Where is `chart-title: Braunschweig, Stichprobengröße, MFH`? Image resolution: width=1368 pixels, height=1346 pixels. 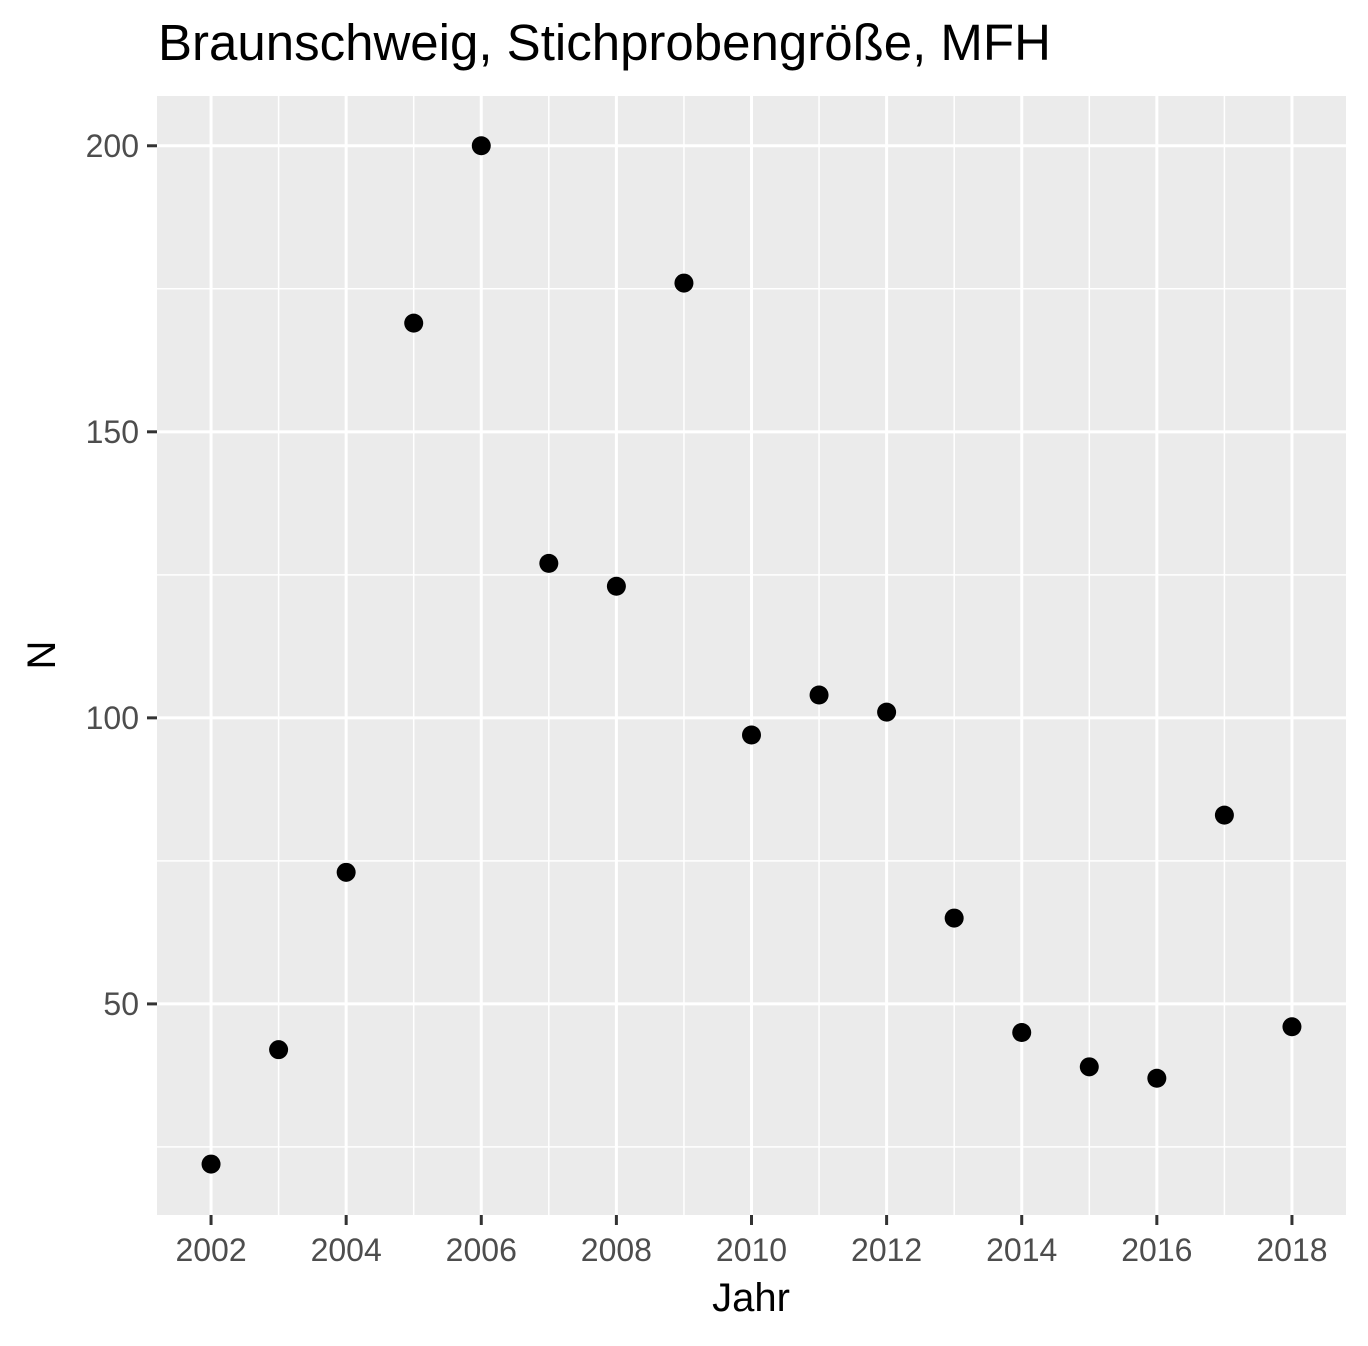 chart-title: Braunschweig, Stichprobengröße, MFH is located at coordinates (604, 42).